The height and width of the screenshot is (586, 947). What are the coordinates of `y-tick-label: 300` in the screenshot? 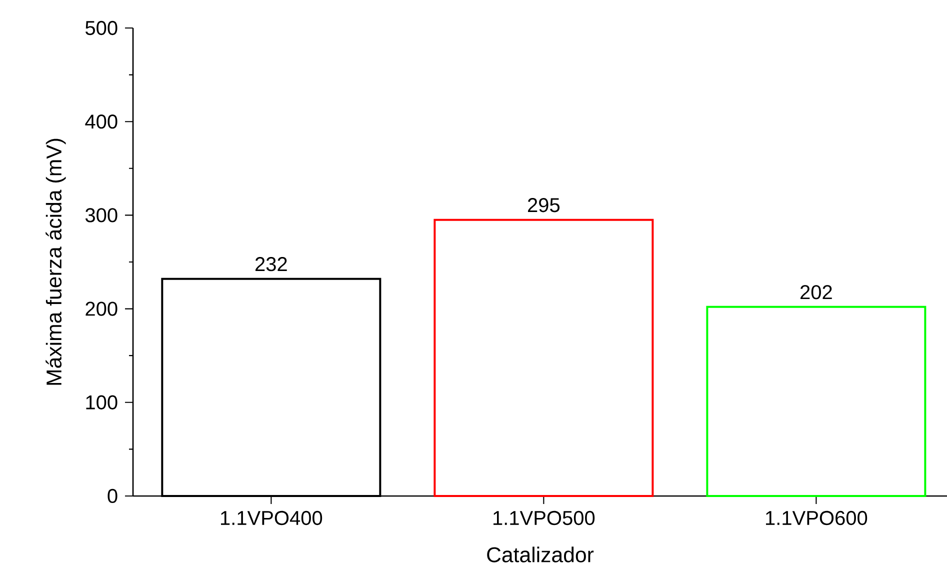 It's located at (101, 215).